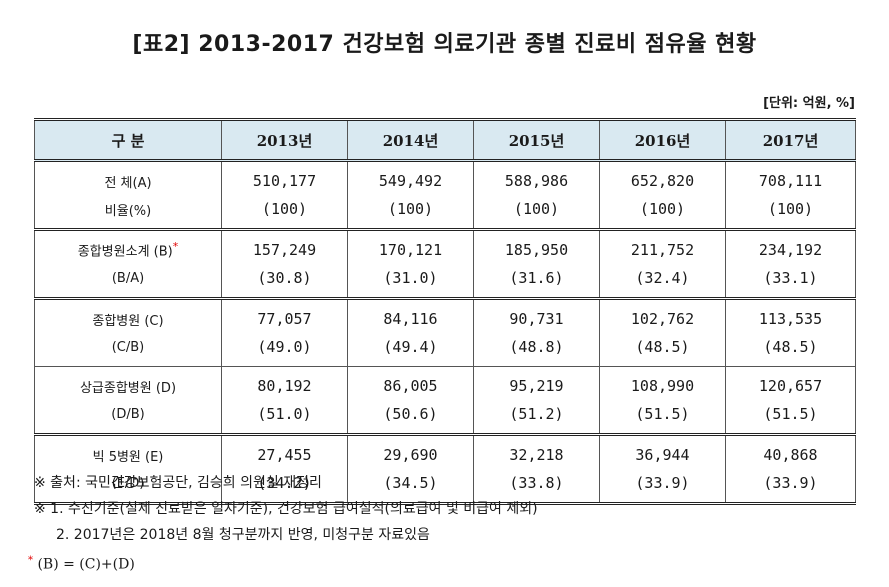 The width and height of the screenshot is (889, 587). I want to click on table-cell: 120,657, so click(790, 383).